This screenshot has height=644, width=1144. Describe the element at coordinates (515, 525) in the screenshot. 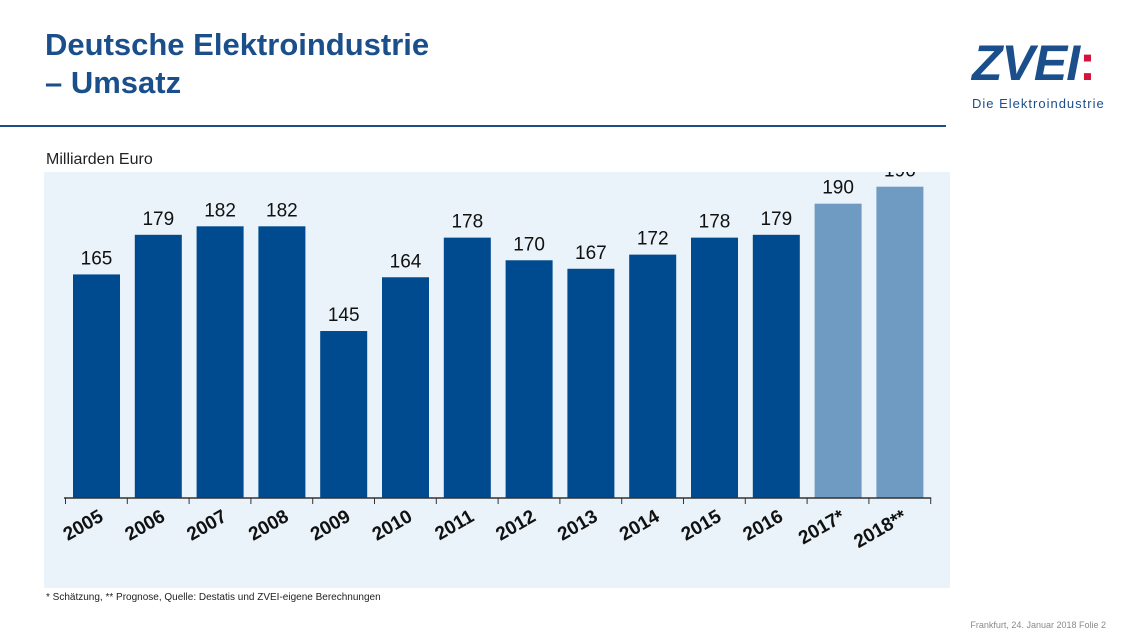

I see `x-tick-label-2012: 2012` at that location.